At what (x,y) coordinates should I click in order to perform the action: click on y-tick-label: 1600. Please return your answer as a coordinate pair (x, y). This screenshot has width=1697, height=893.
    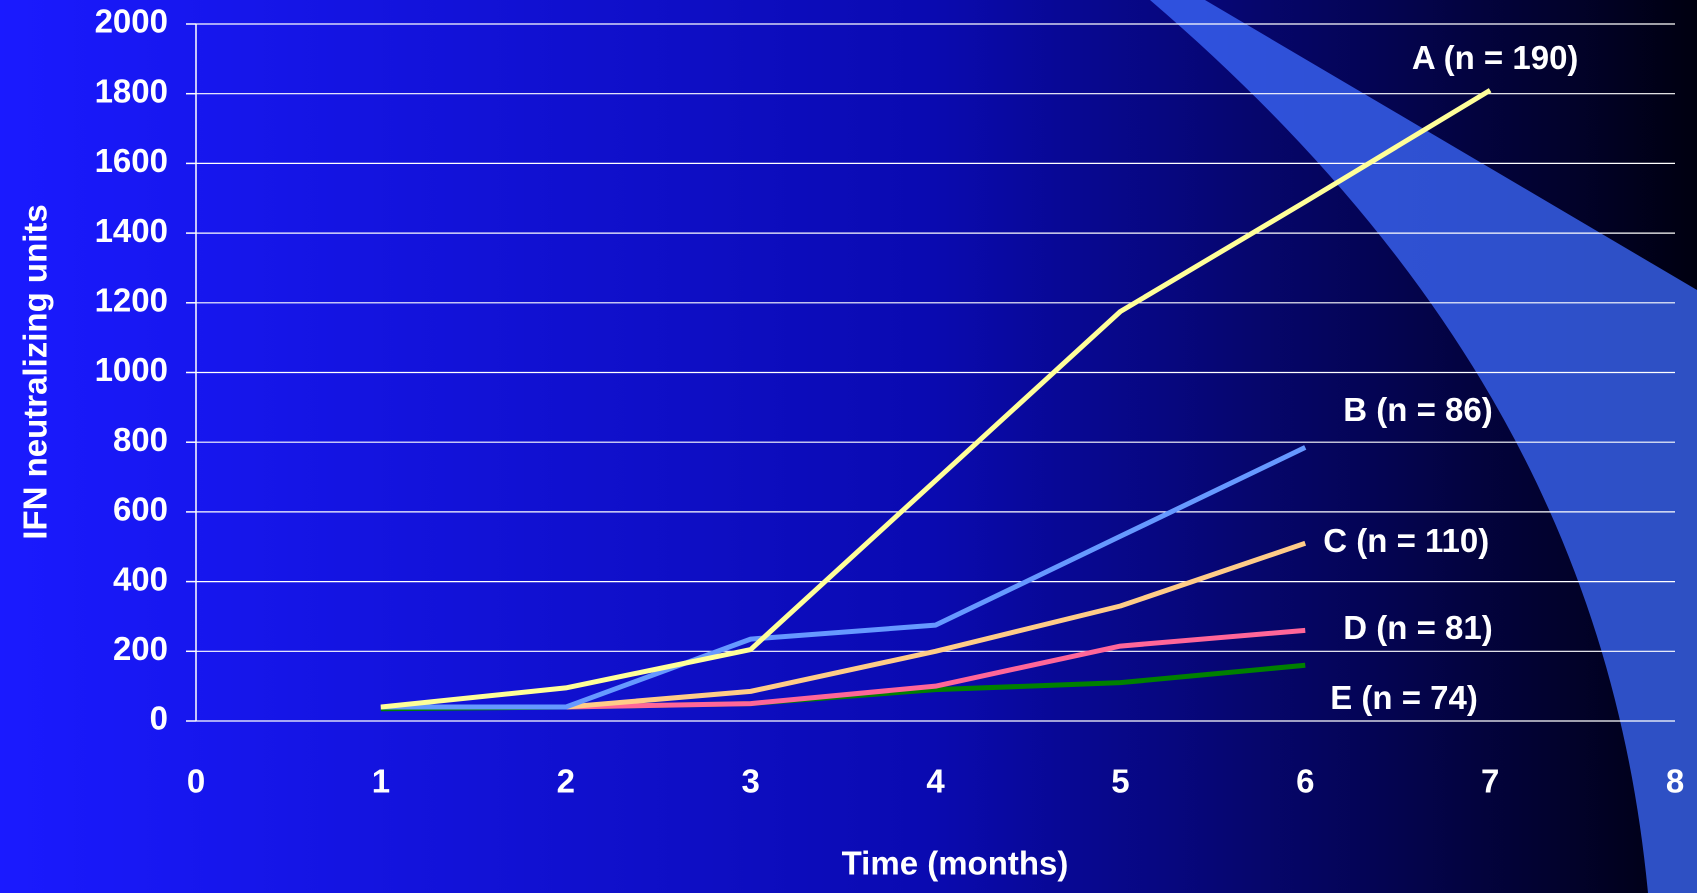
    Looking at the image, I should click on (131, 160).